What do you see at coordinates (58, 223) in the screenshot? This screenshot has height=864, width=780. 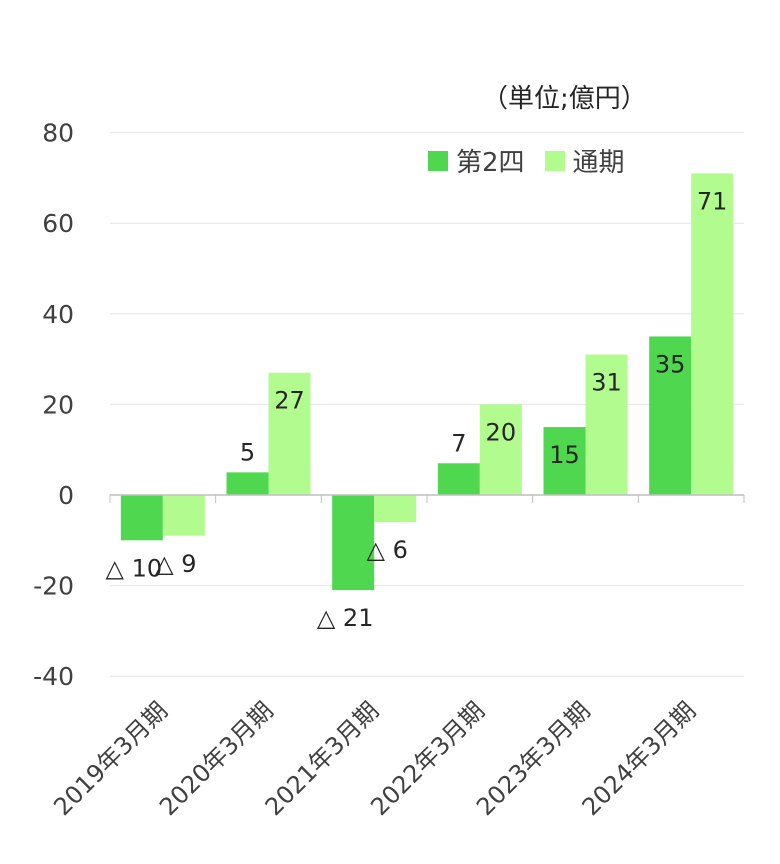 I see `y-tick-label: 60` at bounding box center [58, 223].